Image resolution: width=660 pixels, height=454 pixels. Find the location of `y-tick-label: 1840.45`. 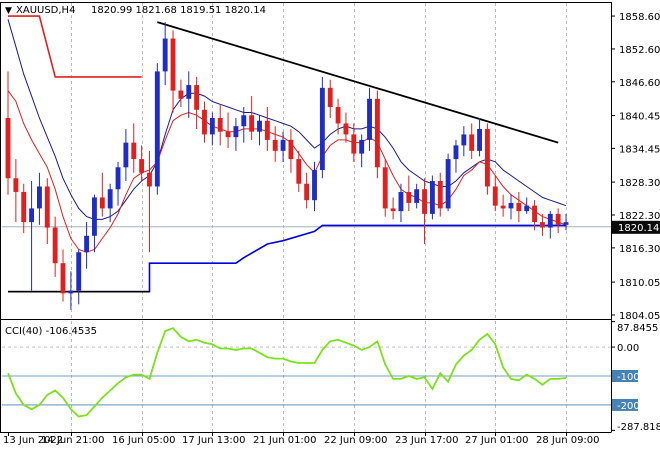

y-tick-label: 1840.45 is located at coordinates (639, 117).